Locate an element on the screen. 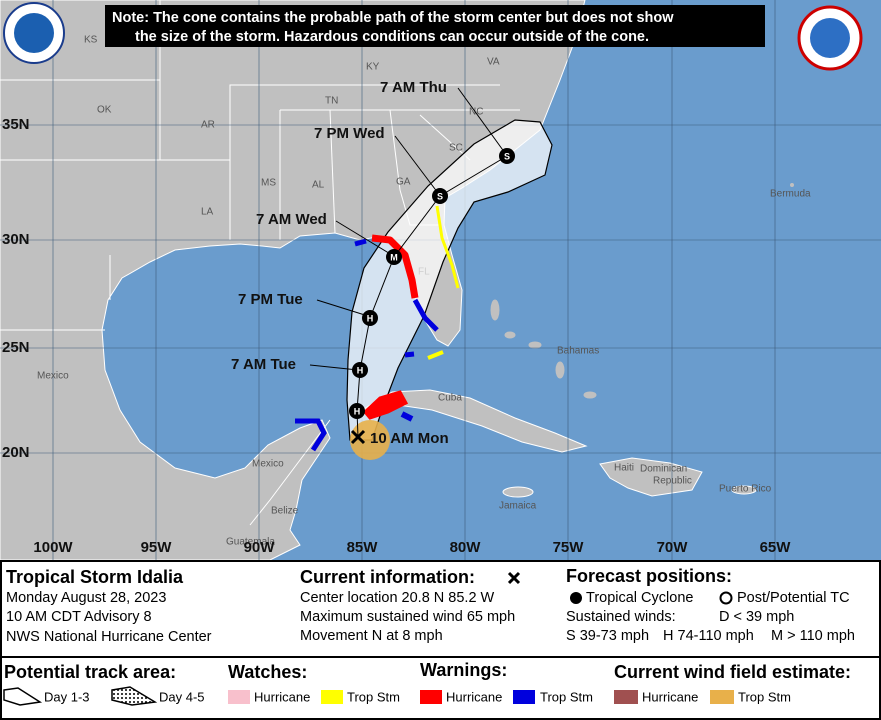  place-label: VA is located at coordinates (493, 62).